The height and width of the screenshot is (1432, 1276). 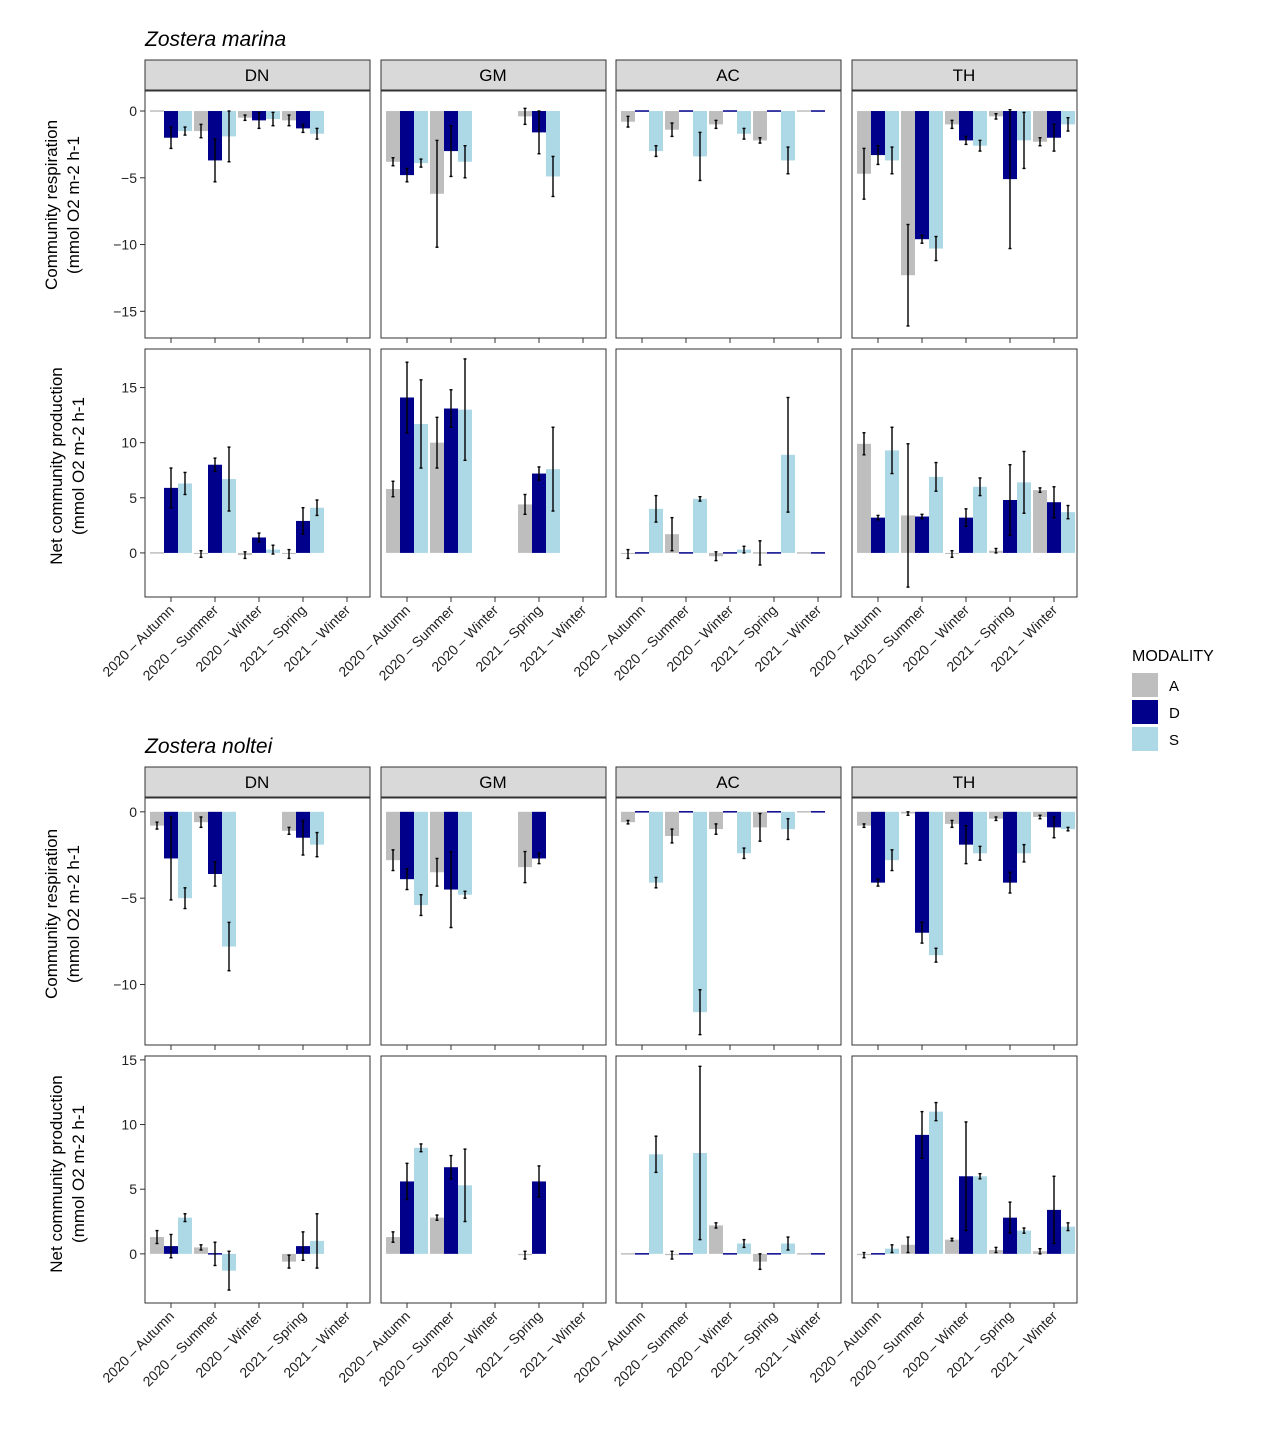 I want to click on bar-gm-2021-spring-d, so click(x=539, y=835).